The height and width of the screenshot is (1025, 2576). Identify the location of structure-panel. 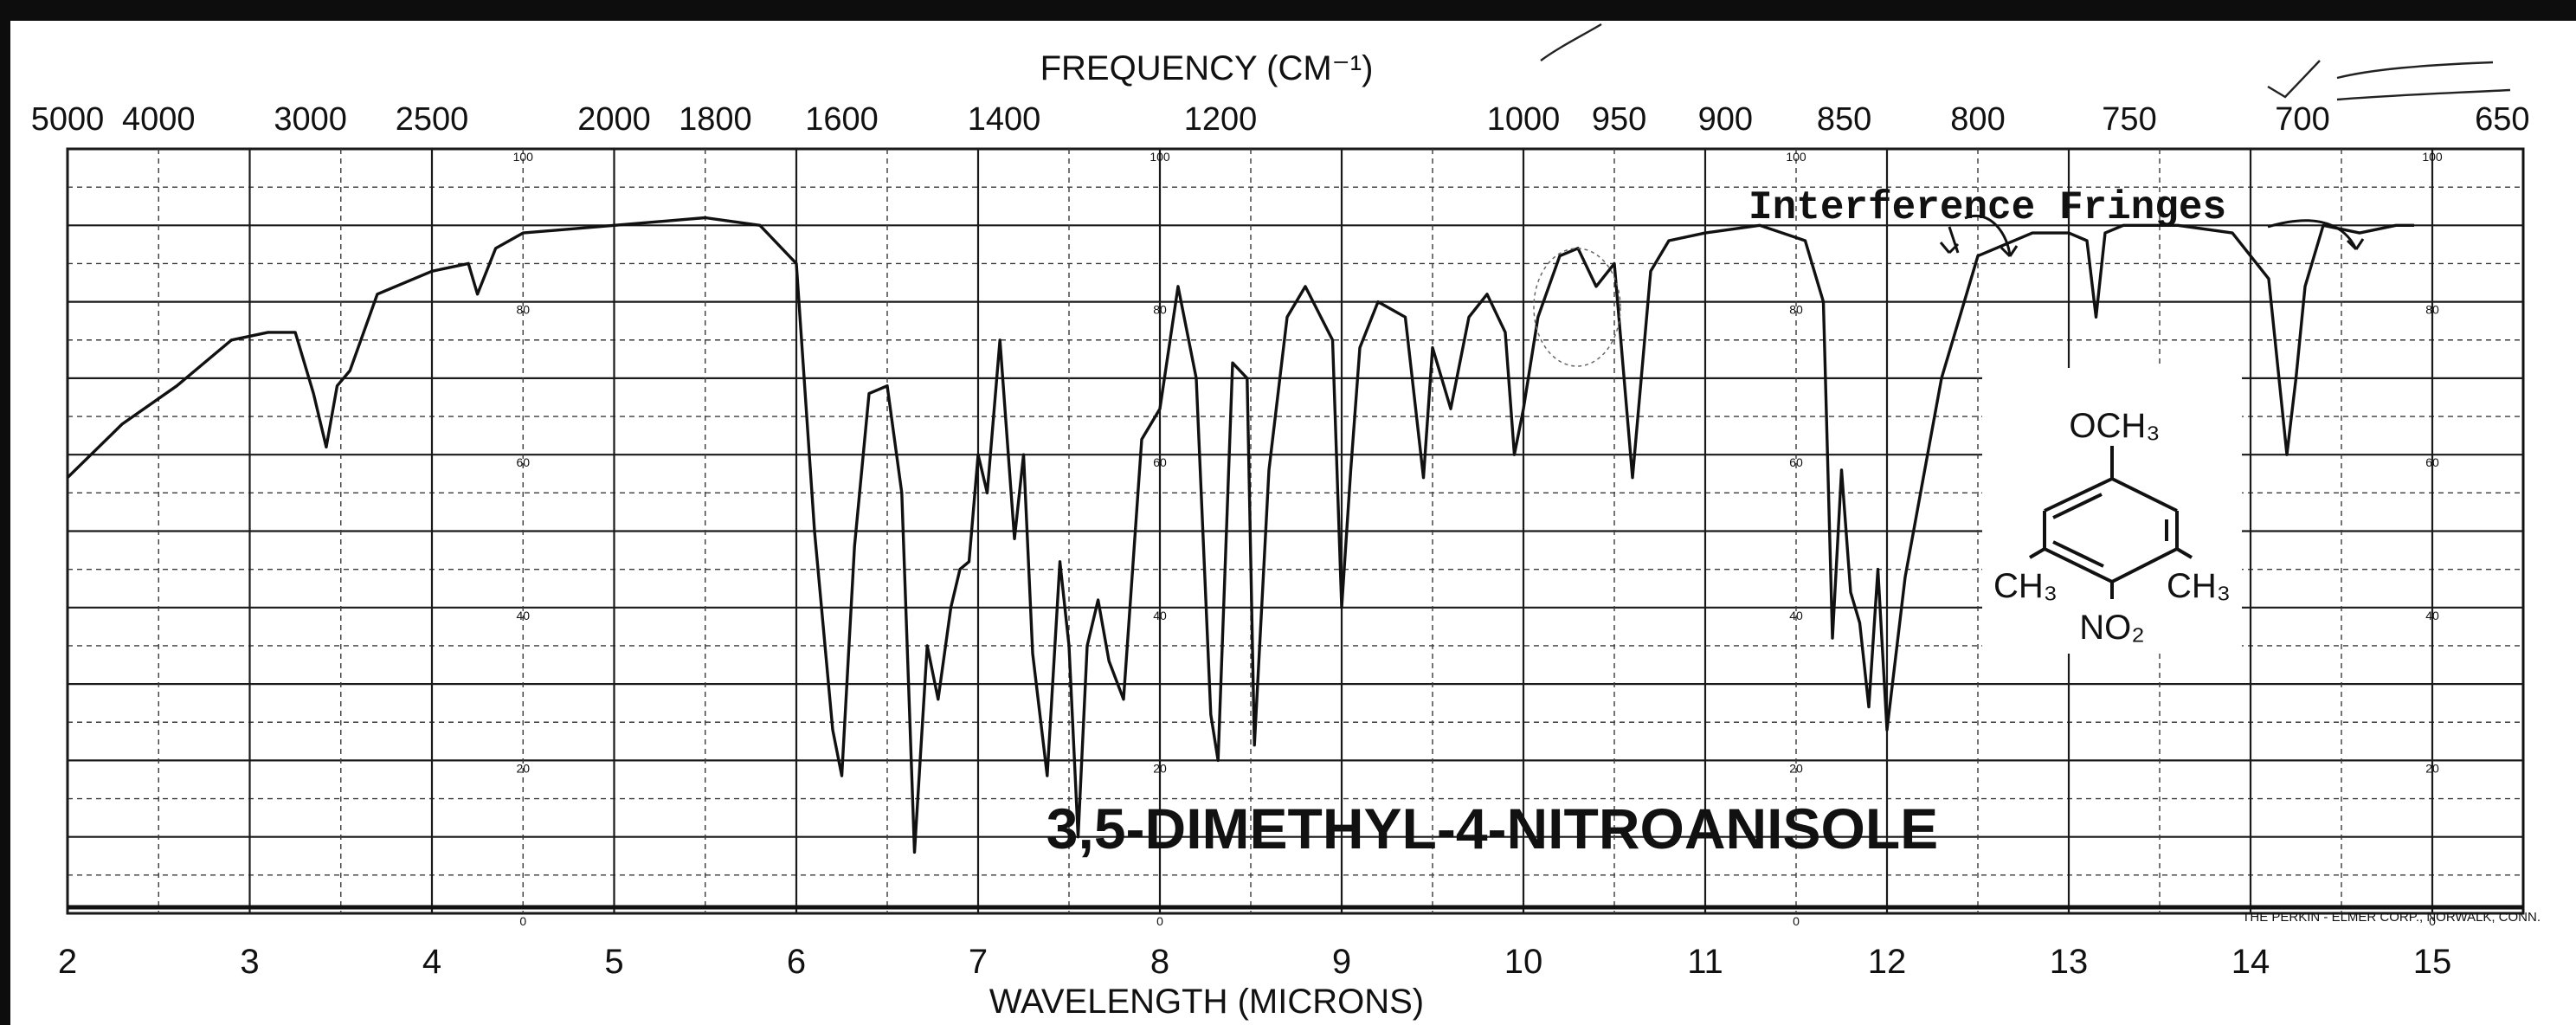
(2112, 511).